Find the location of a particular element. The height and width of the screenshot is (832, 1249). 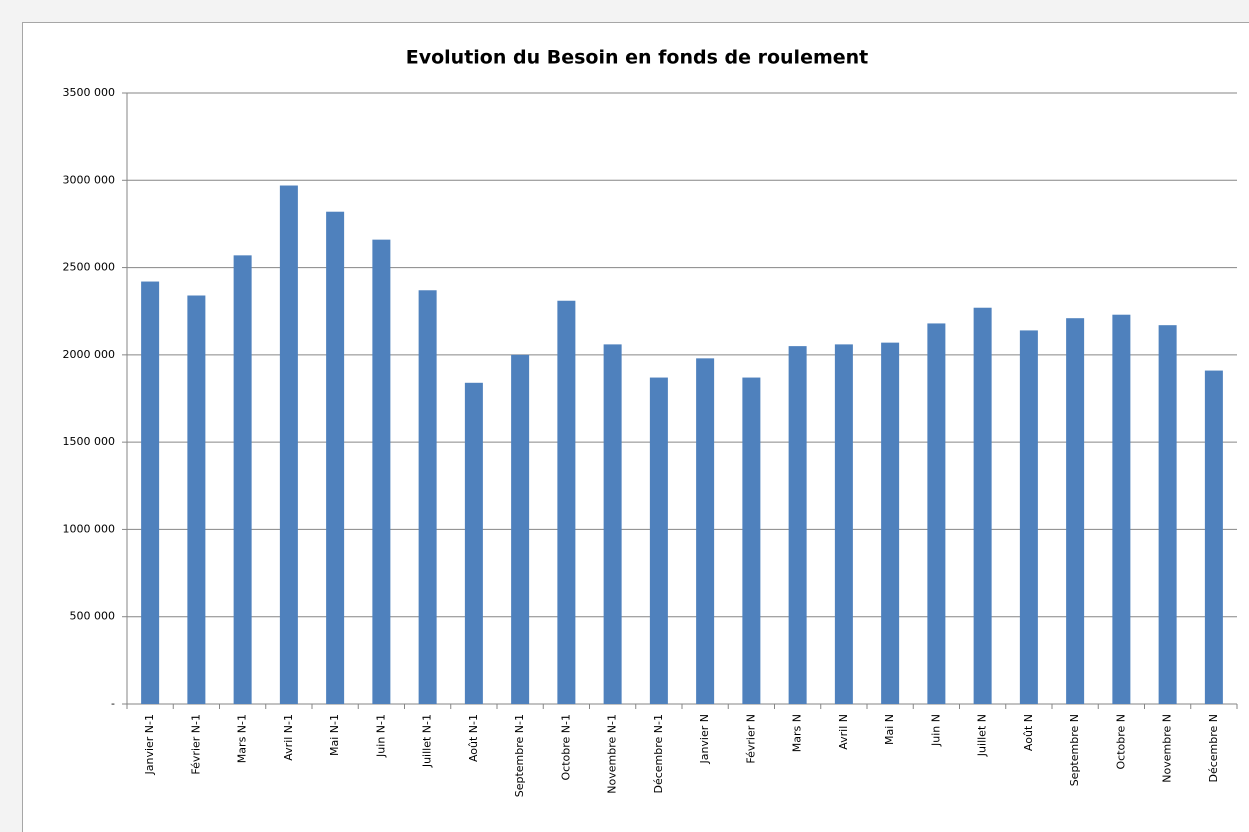

x-tick-label: Décembre N-1 is located at coordinates (658, 754).